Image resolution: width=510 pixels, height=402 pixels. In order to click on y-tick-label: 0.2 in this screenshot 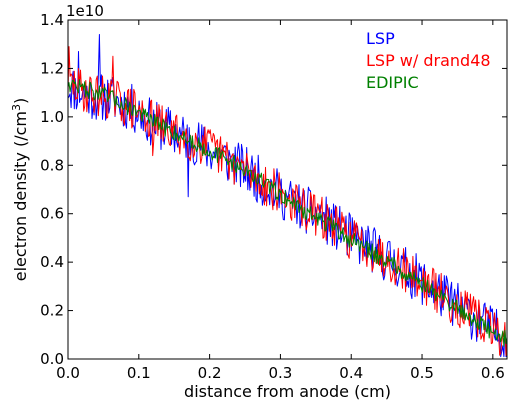, I will do `click(52, 311)`.